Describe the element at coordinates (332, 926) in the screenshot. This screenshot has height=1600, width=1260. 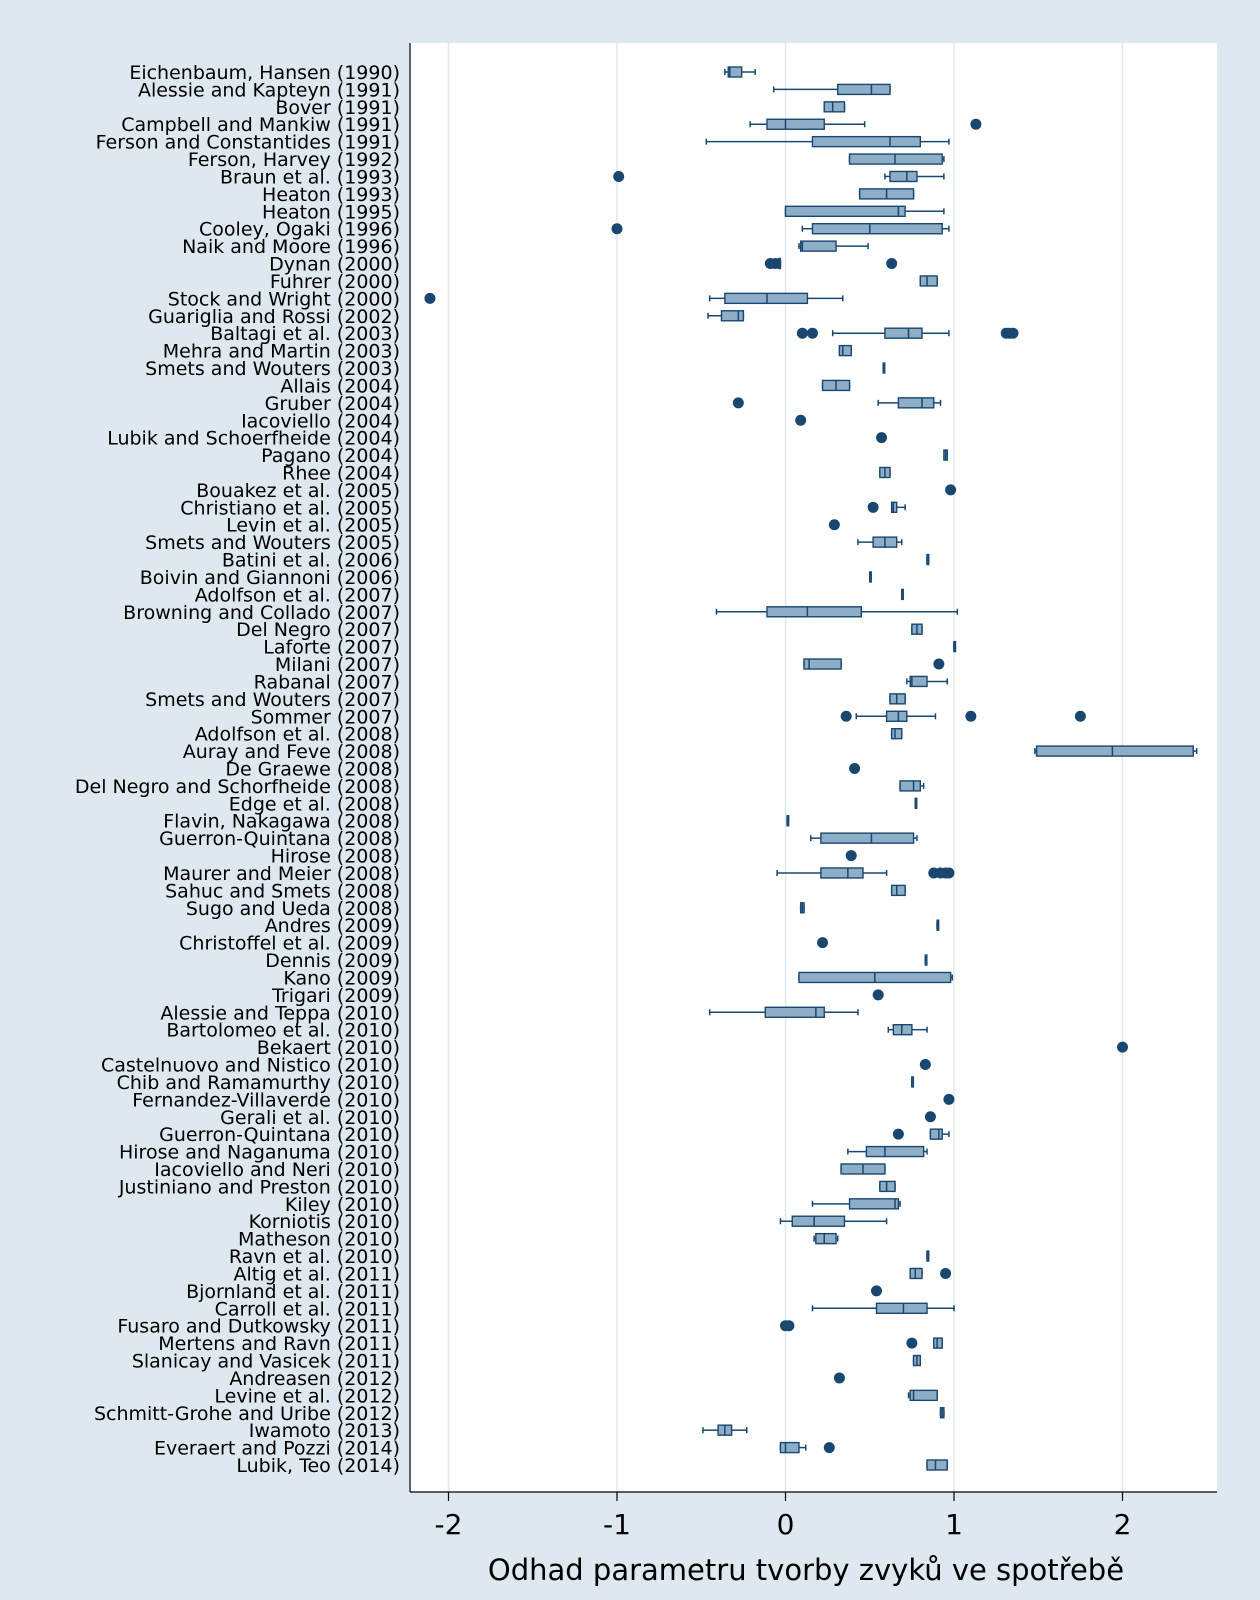
I see `study-label: Andres (2009)` at that location.